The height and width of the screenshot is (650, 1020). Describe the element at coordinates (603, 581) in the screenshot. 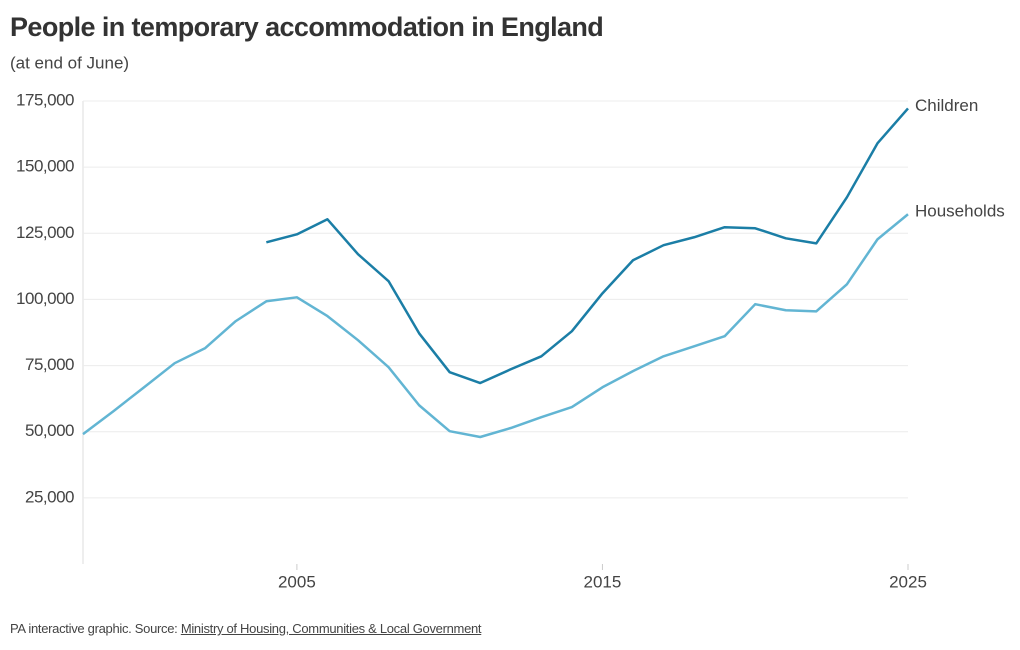

I see `x-tick-label: 2015` at that location.